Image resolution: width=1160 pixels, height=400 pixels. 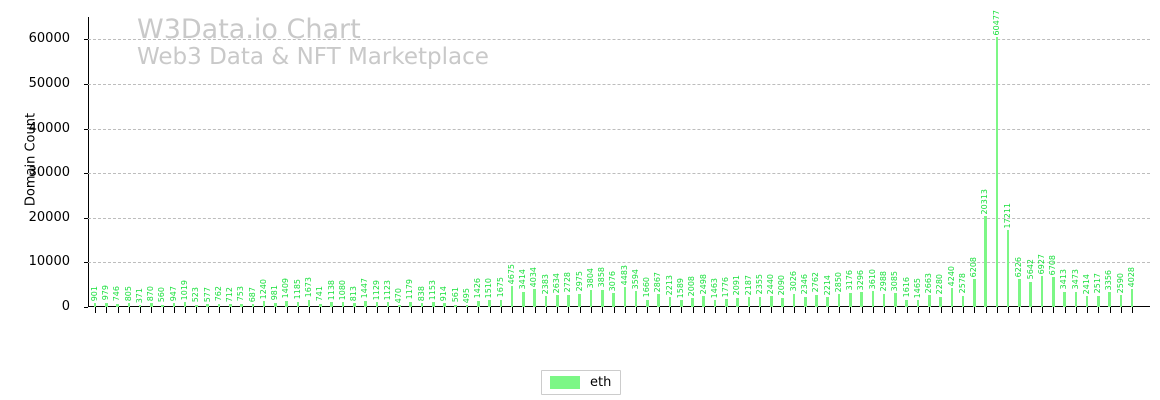 What do you see at coordinates (602, 277) in the screenshot?
I see `bar-value-label: 3858` at bounding box center [602, 277].